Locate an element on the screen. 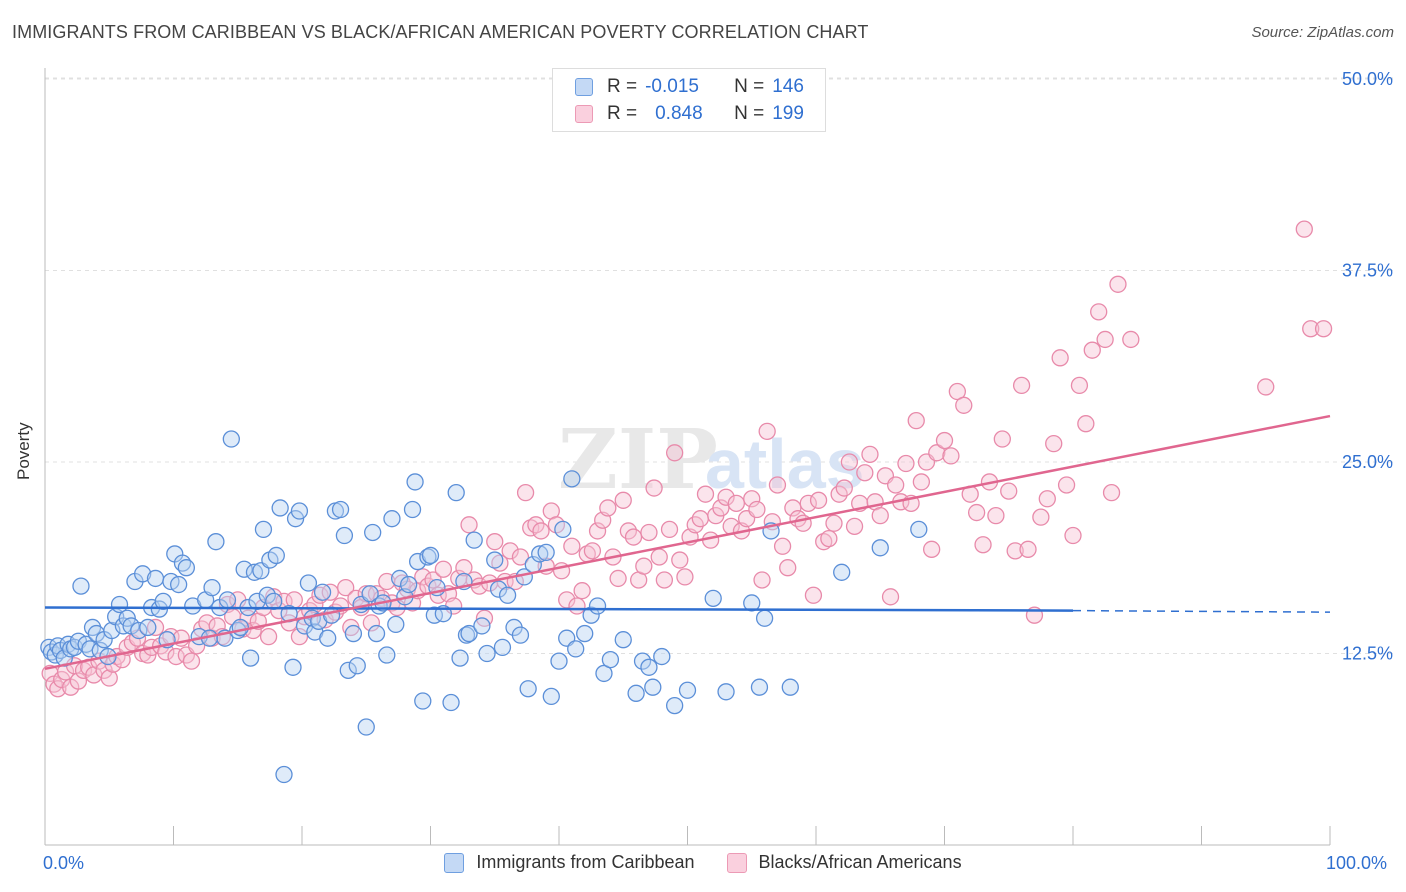  legend-item-blacks: Blacks/African Americans is located at coordinates (844, 862).